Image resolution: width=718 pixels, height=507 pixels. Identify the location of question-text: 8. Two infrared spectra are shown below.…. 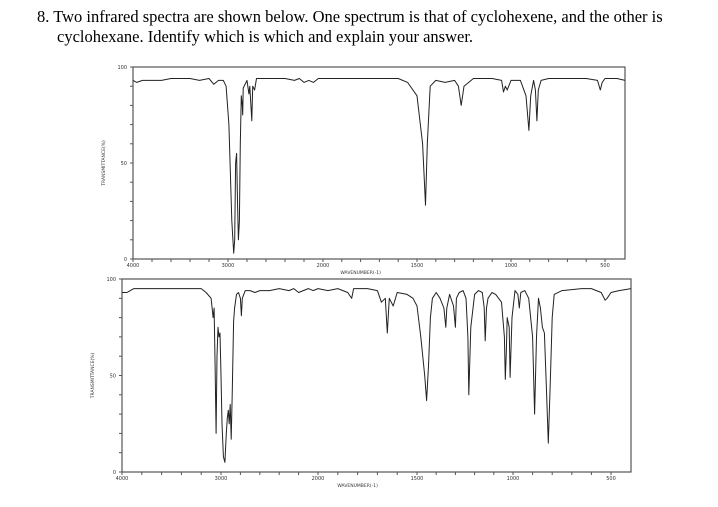
(372, 27).